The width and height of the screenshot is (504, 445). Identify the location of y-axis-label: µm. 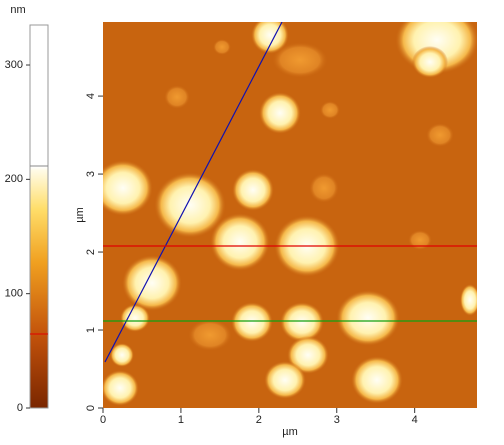
(80, 215).